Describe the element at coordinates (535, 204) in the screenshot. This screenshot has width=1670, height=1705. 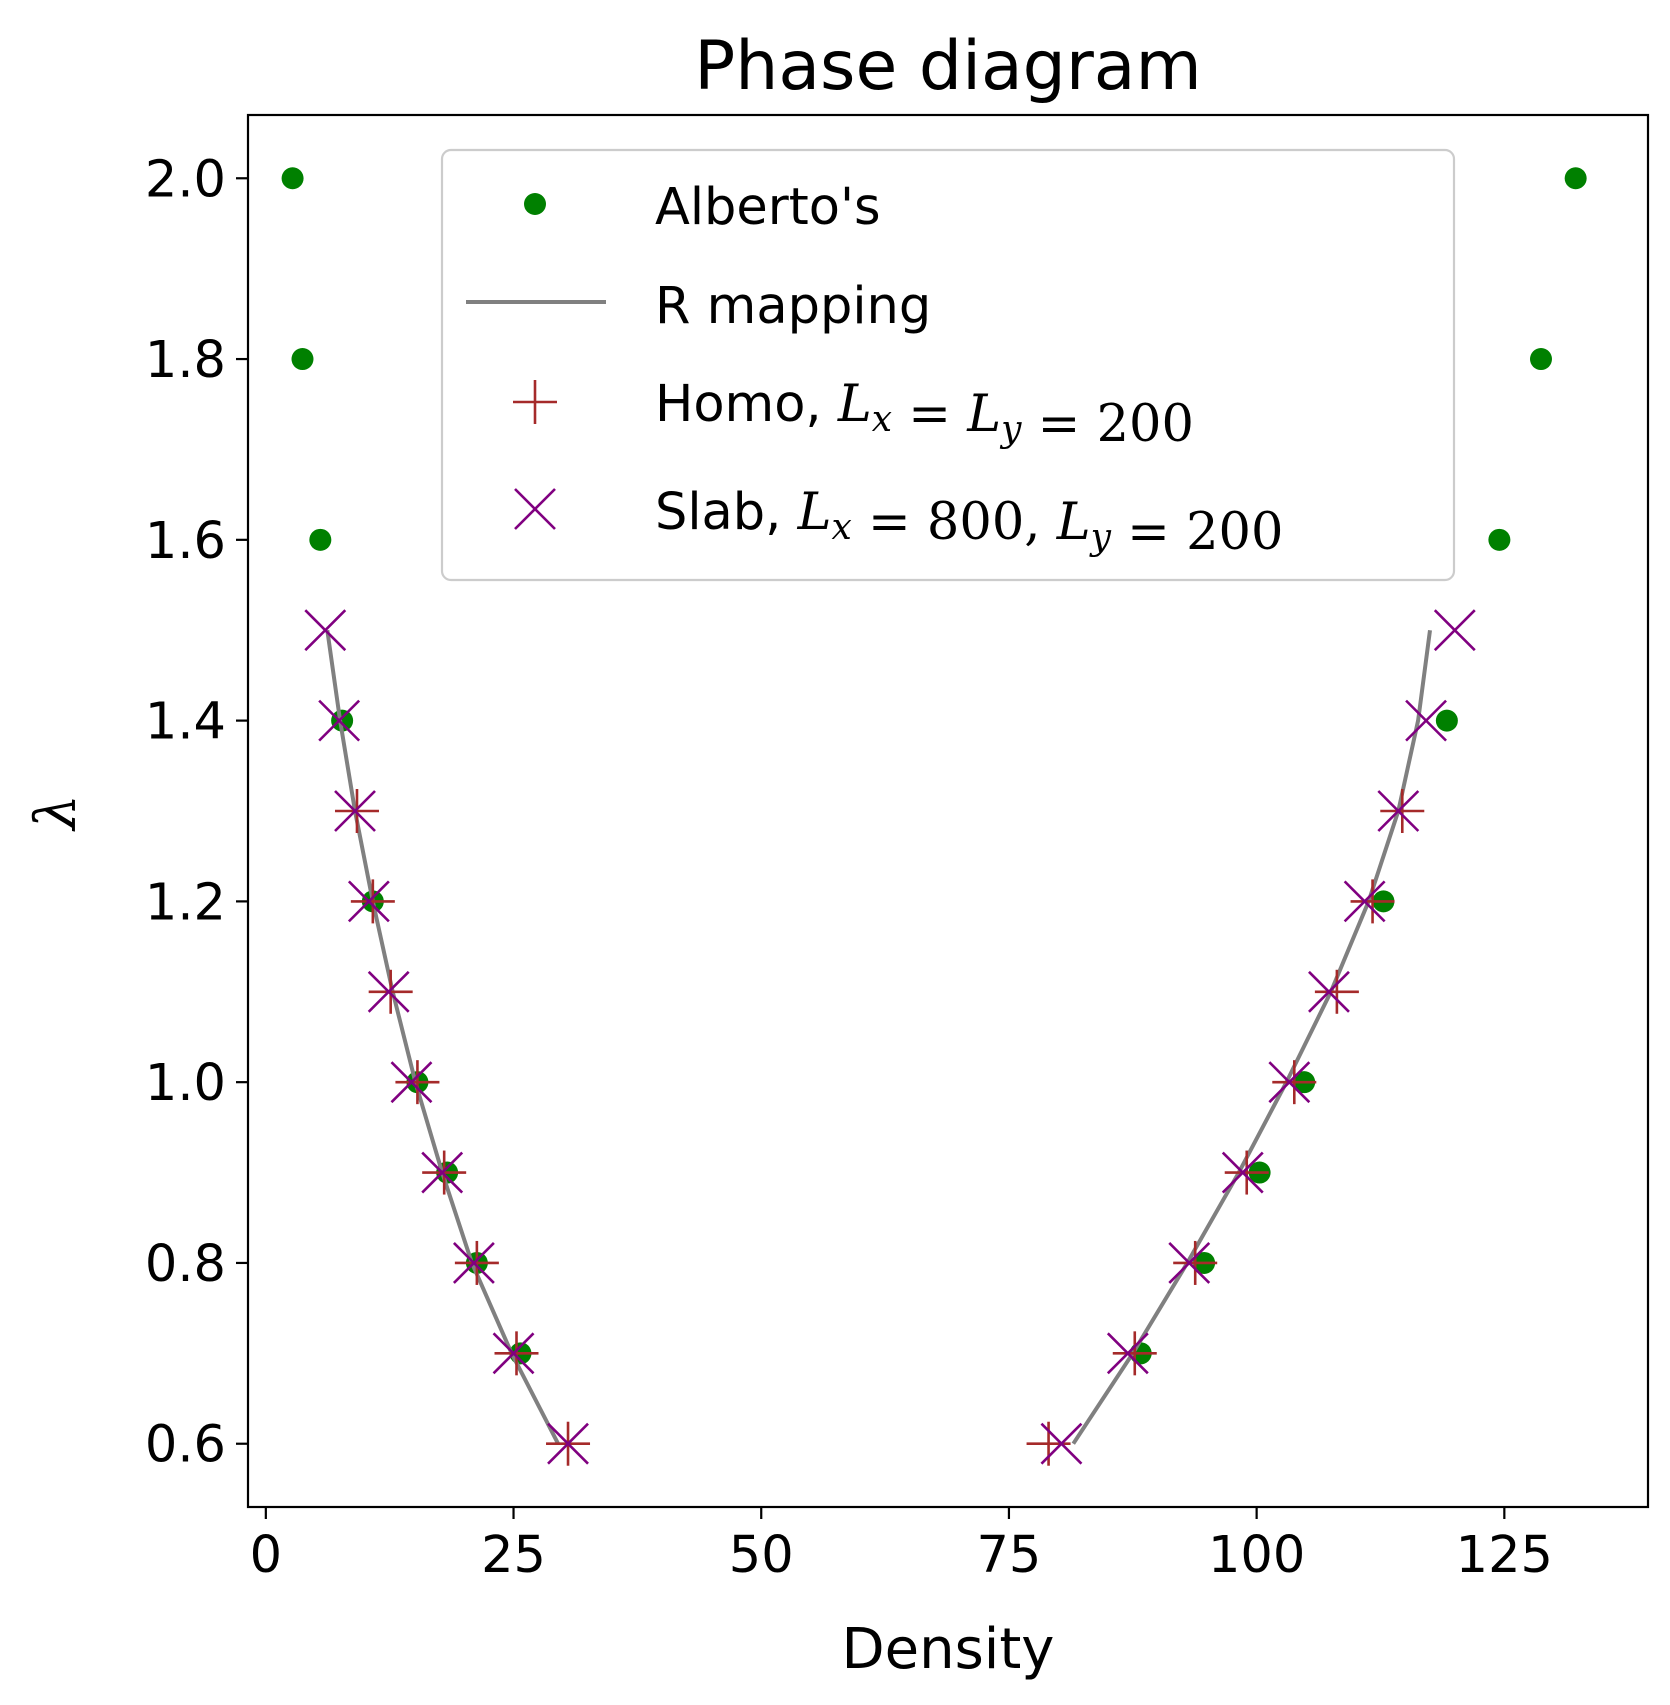
I see `legend-swatch-alberto` at that location.